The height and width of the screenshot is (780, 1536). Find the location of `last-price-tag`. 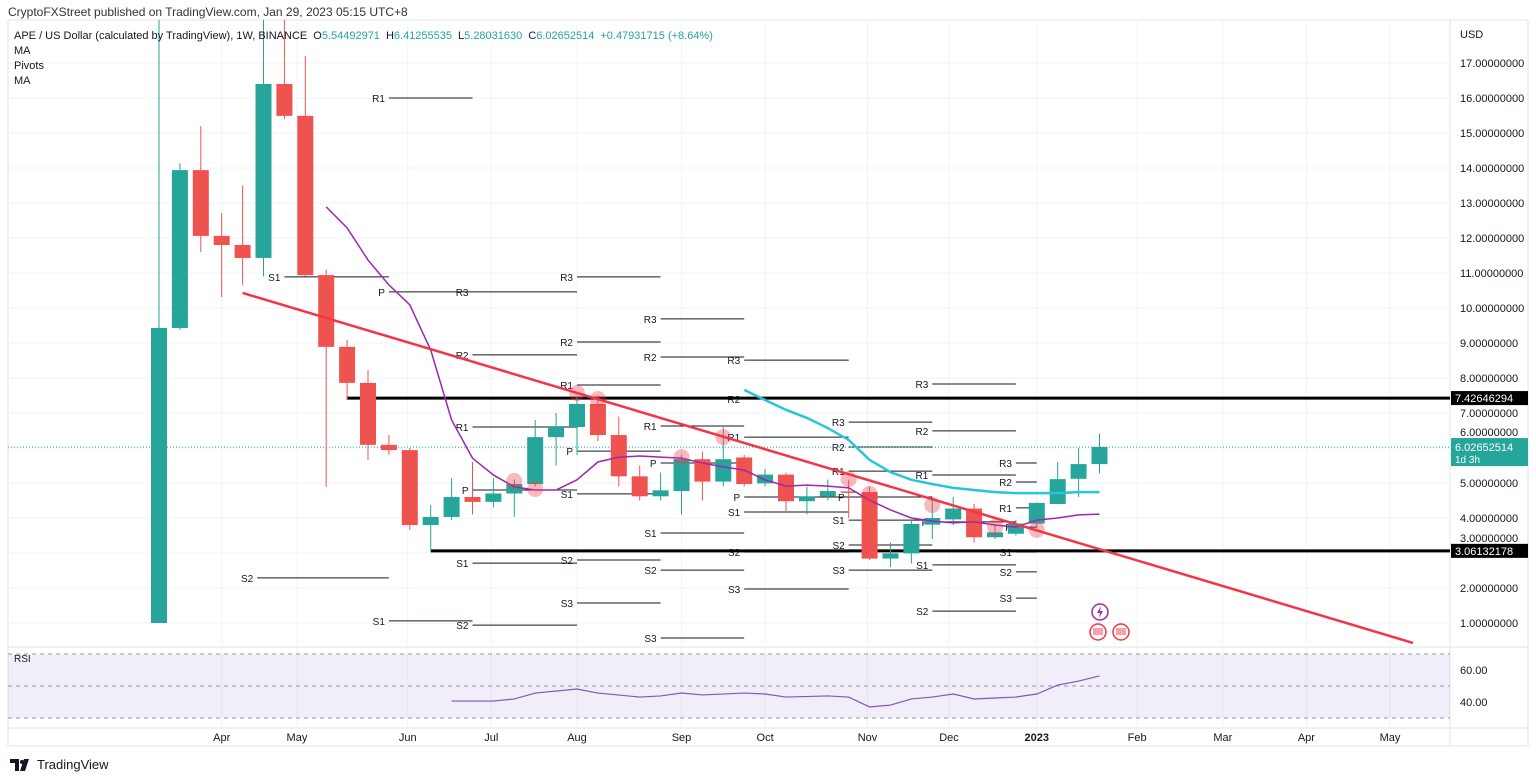

last-price-tag is located at coordinates (1489, 452).